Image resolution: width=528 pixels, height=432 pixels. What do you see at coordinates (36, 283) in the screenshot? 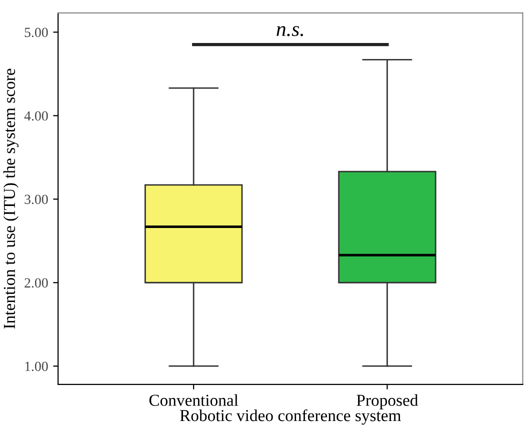
I see `y-tick-label: 2.00` at bounding box center [36, 283].